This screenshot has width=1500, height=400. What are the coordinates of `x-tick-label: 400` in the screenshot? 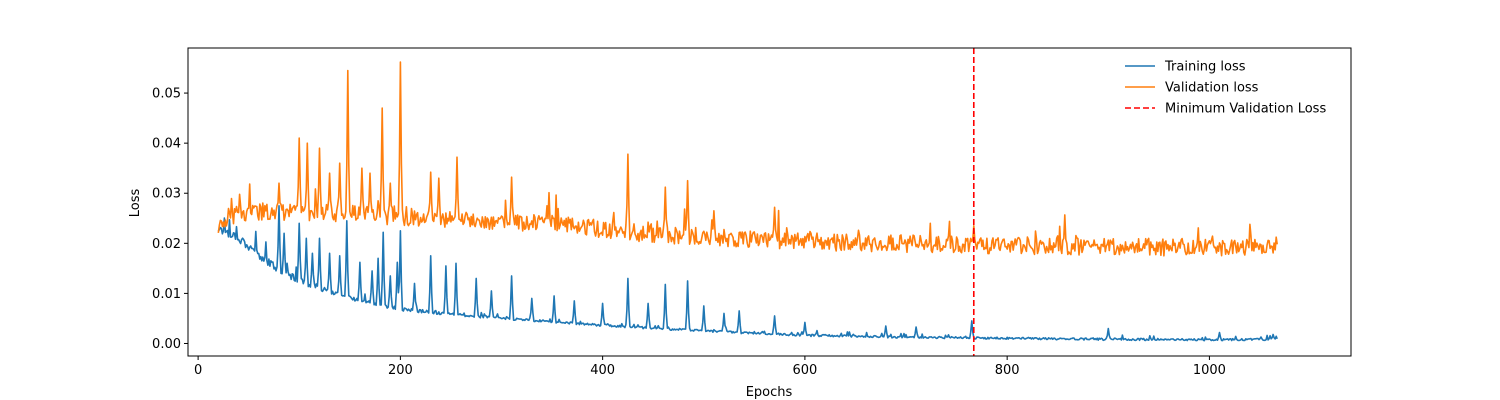 It's located at (602, 370).